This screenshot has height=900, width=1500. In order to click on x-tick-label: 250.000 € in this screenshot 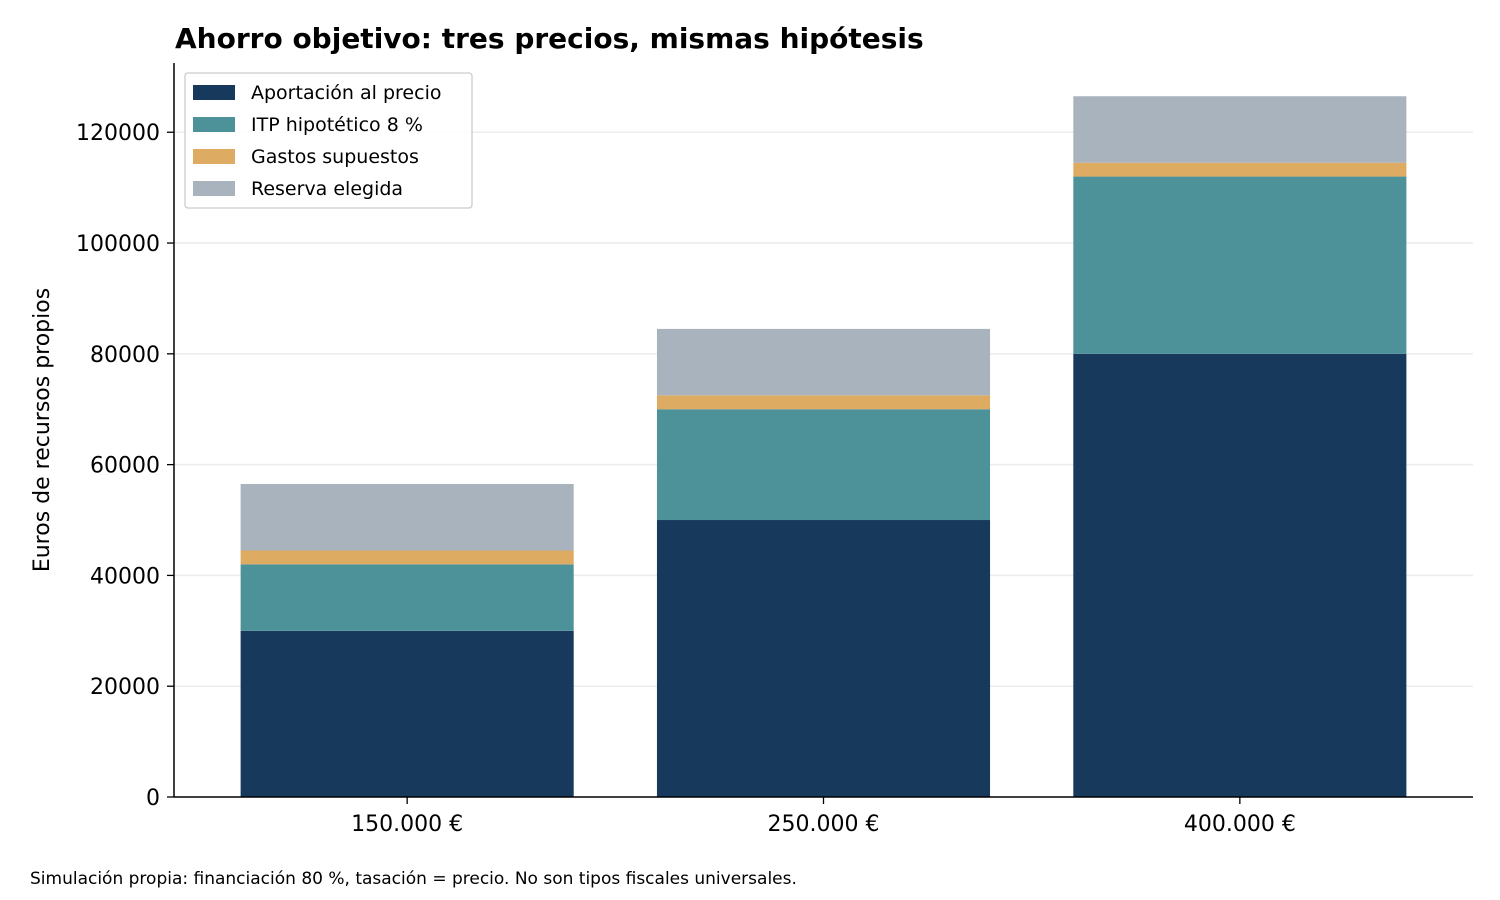, I will do `click(824, 824)`.